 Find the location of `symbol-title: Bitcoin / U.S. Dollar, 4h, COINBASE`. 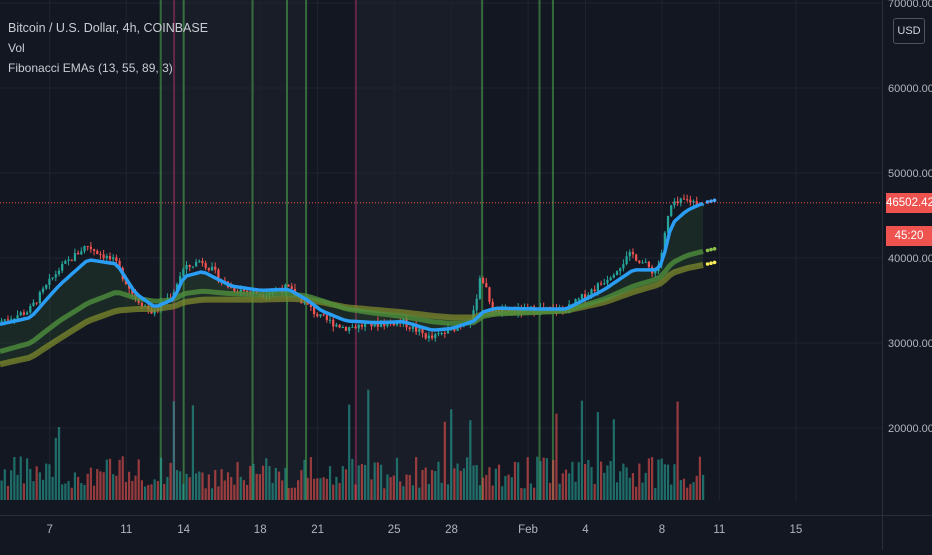

symbol-title: Bitcoin / U.S. Dollar, 4h, COINBASE is located at coordinates (108, 28).